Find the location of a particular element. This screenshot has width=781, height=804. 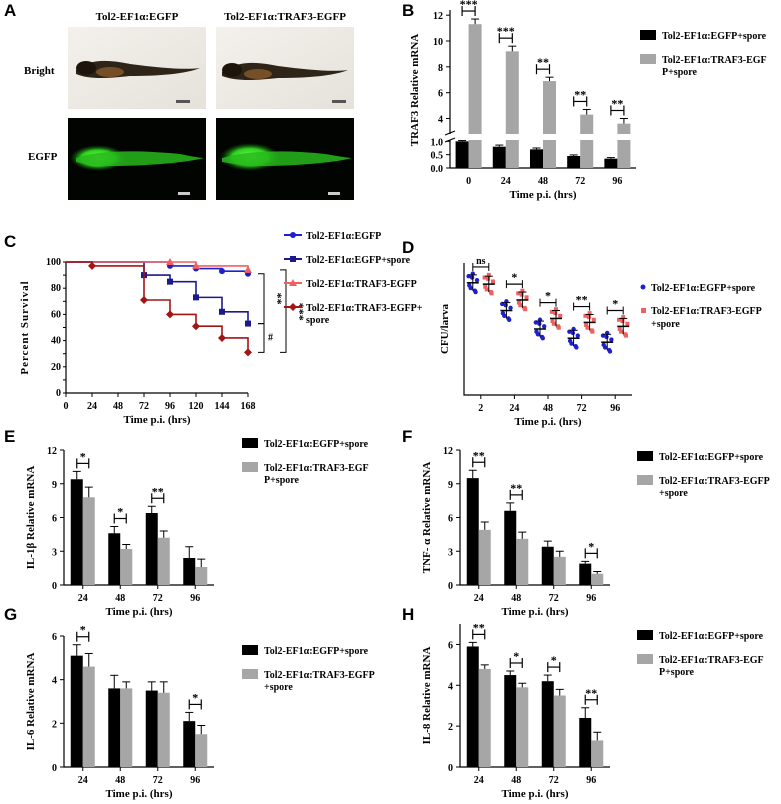

y-tick-label: 0.5 is located at coordinates (437, 156).